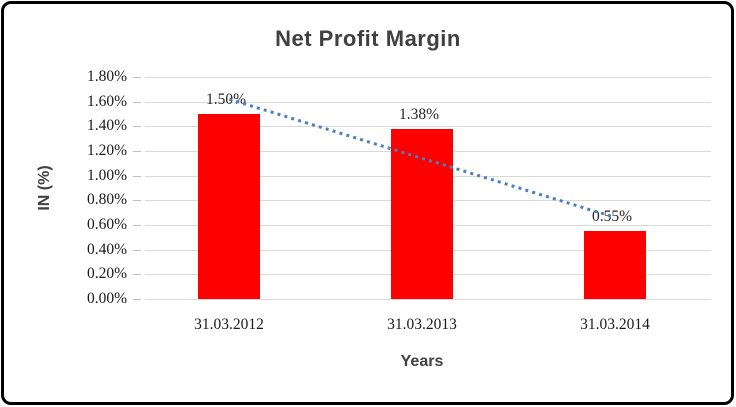  Describe the element at coordinates (106, 125) in the screenshot. I see `y-tick-label: 1.40%` at that location.